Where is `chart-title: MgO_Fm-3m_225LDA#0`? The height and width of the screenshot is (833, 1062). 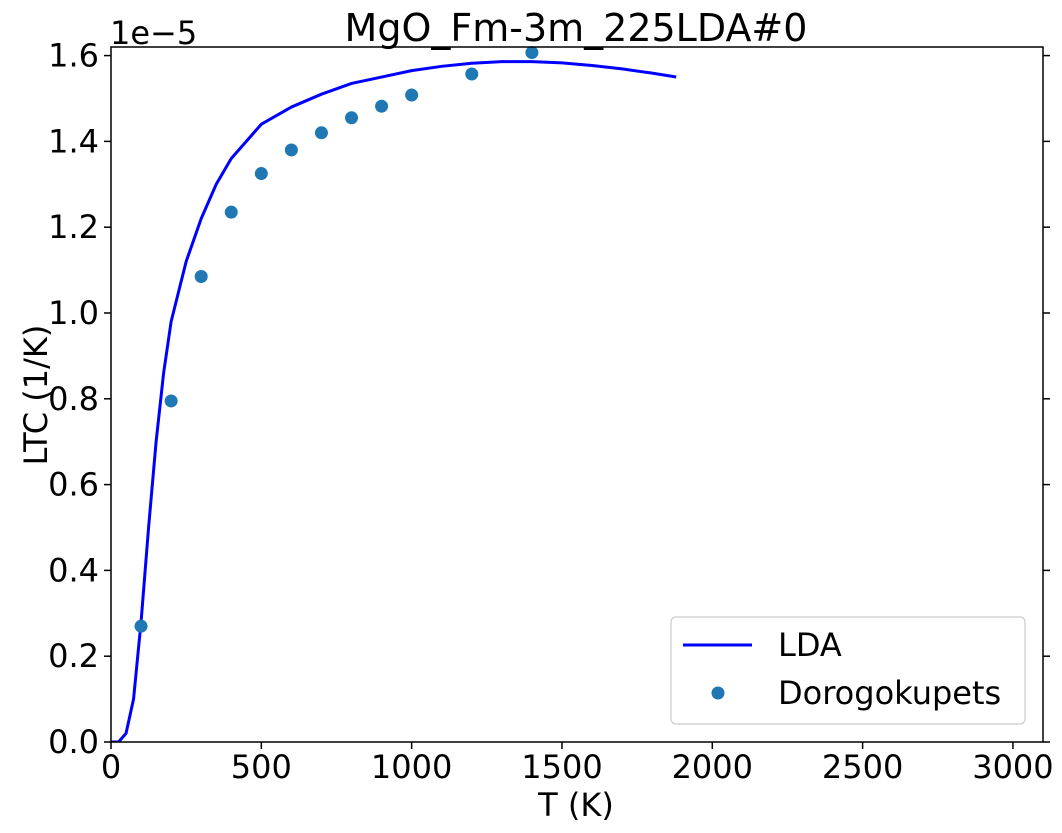
chart-title: MgO_Fm-3m_225LDA#0 is located at coordinates (576, 28).